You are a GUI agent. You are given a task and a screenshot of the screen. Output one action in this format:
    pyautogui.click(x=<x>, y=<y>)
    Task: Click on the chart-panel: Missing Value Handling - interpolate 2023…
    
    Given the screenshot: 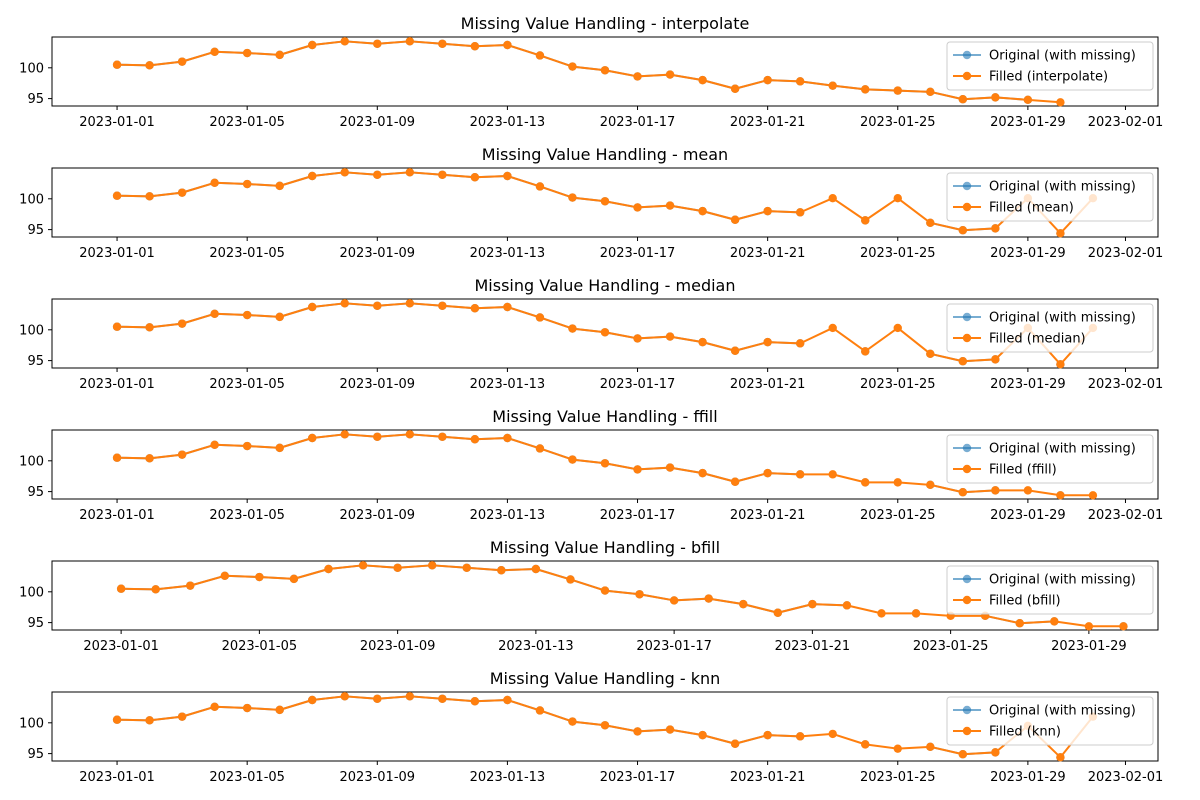 What is the action you would take?
    pyautogui.click(x=591, y=72)
    